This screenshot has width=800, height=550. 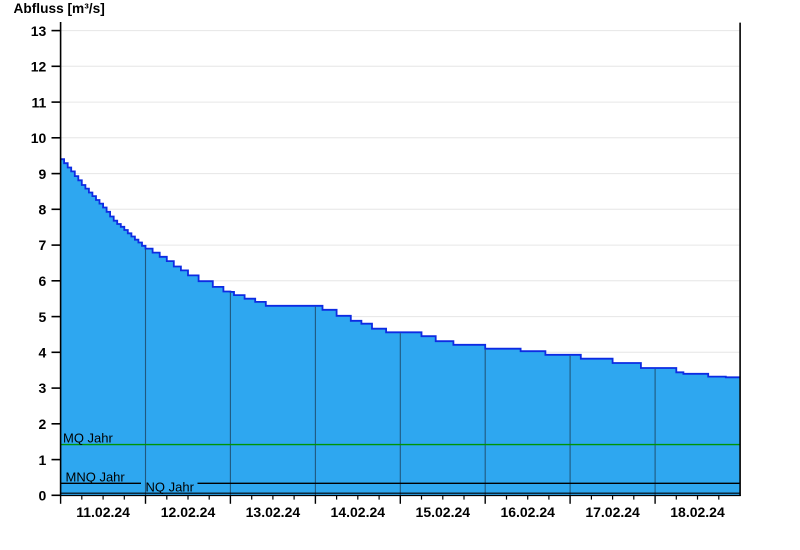 I want to click on svg-text: MQ Jahr, so click(x=88, y=438).